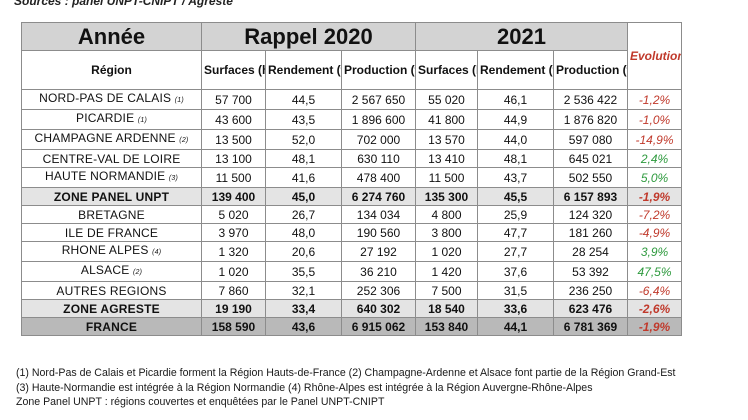  What do you see at coordinates (105, 270) in the screenshot?
I see `region-name: ALSACE` at bounding box center [105, 270].